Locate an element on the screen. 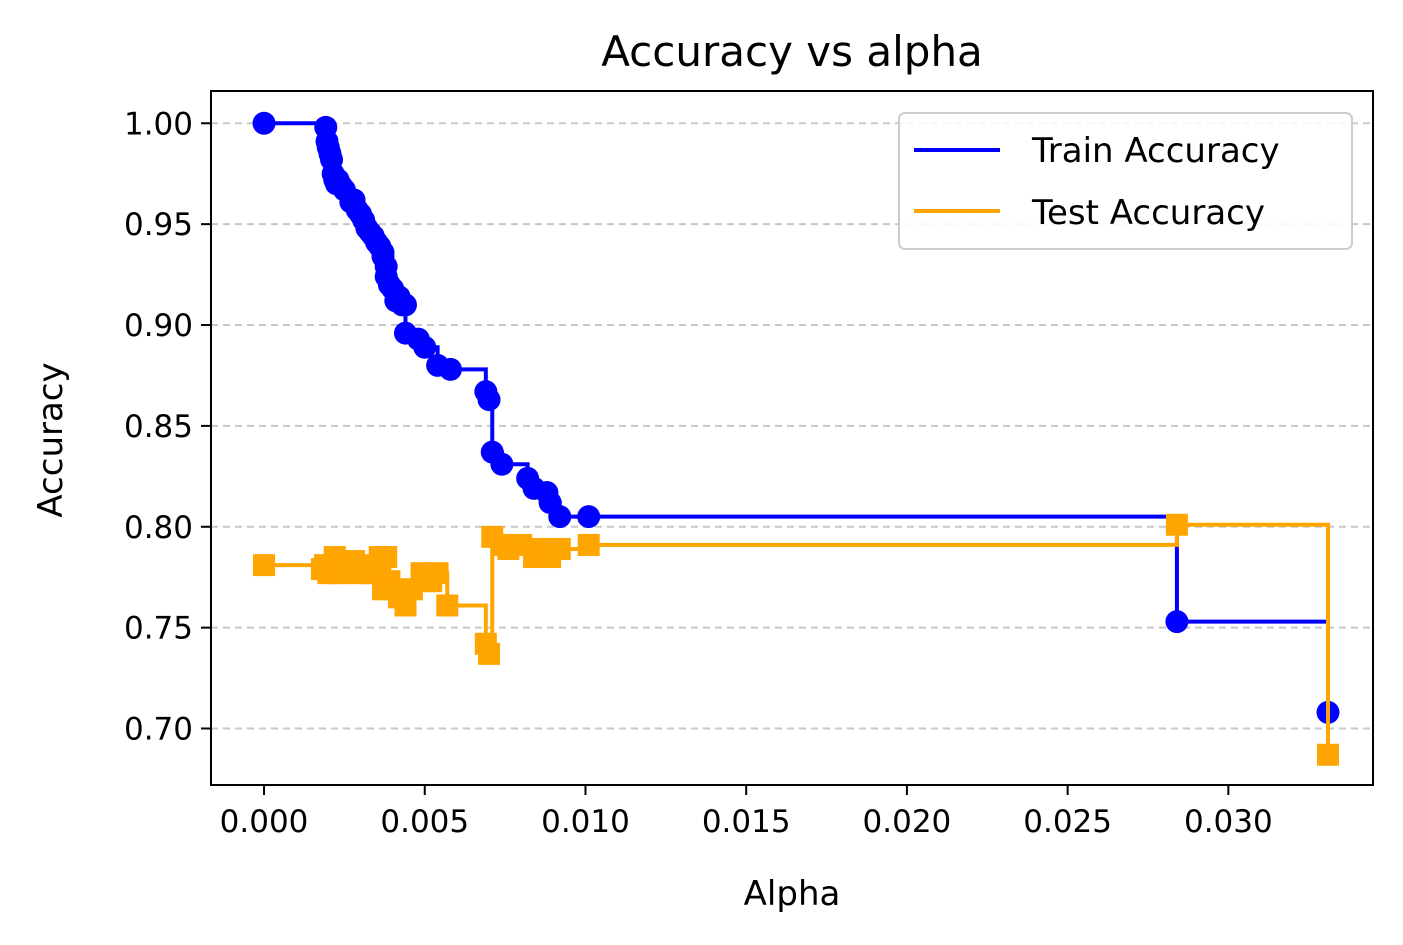  y-axis-ticks: 0.70 0.75 0.80 0.85 0.90 0.95 1.00 is located at coordinates (167, 427).